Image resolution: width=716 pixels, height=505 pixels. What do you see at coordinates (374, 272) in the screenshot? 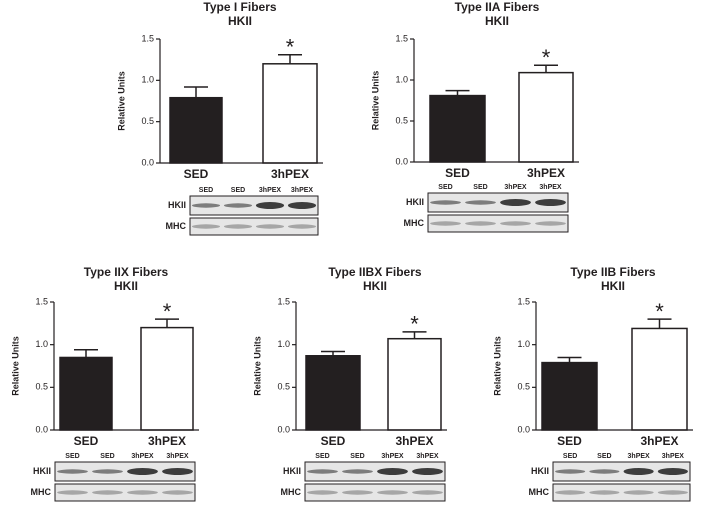
I see `chart-title: Type IIBX Fibers` at bounding box center [374, 272].